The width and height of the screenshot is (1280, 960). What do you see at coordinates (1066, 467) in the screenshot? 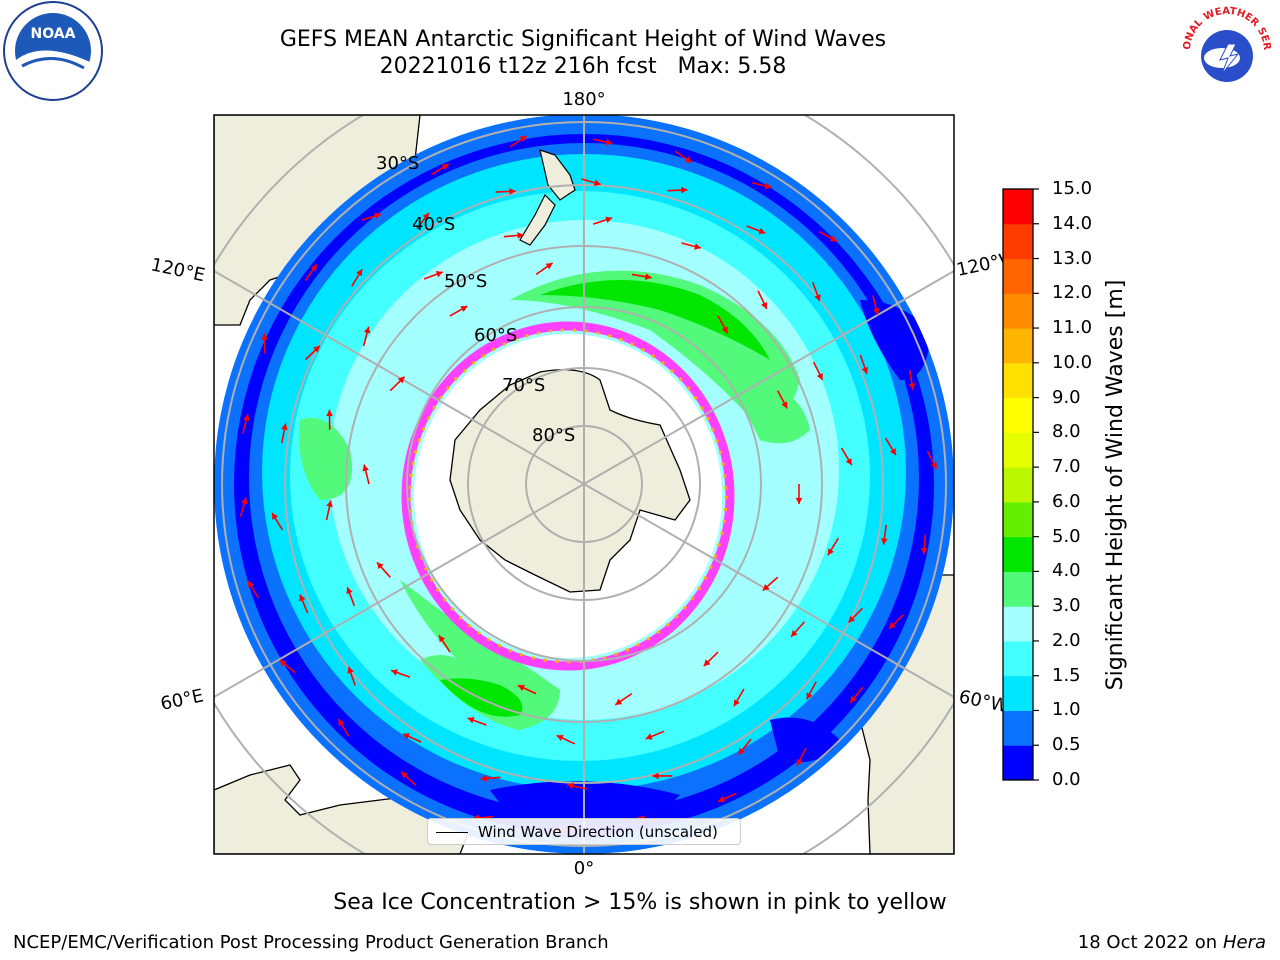
I see `colorbar-tick-label: 7.0` at bounding box center [1066, 467].